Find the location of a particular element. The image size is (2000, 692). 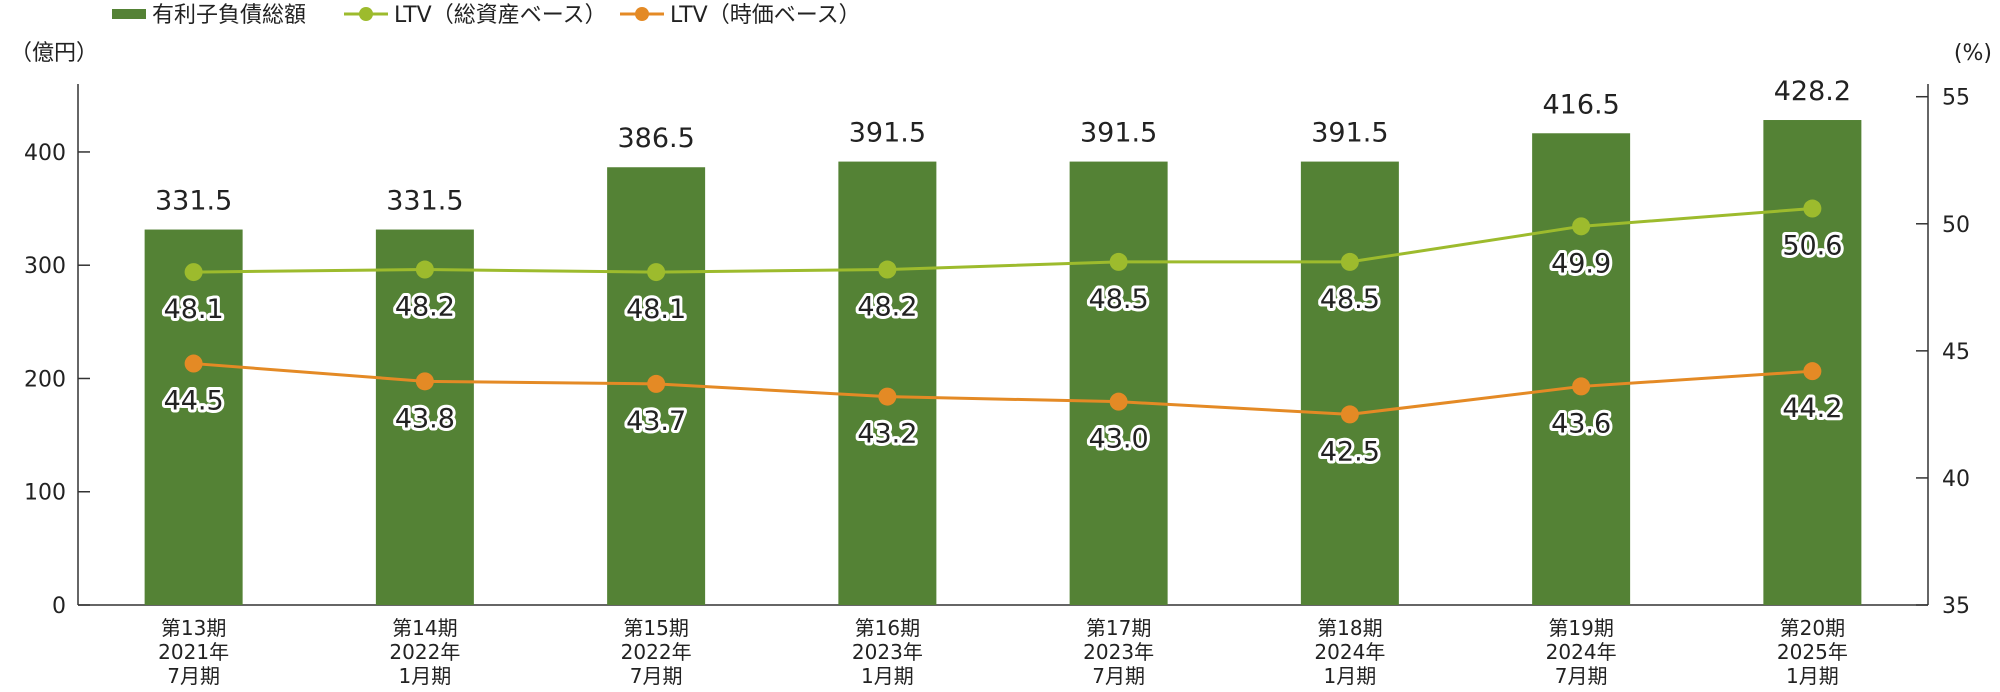

line-value-label: 43.6 is located at coordinates (1581, 423).